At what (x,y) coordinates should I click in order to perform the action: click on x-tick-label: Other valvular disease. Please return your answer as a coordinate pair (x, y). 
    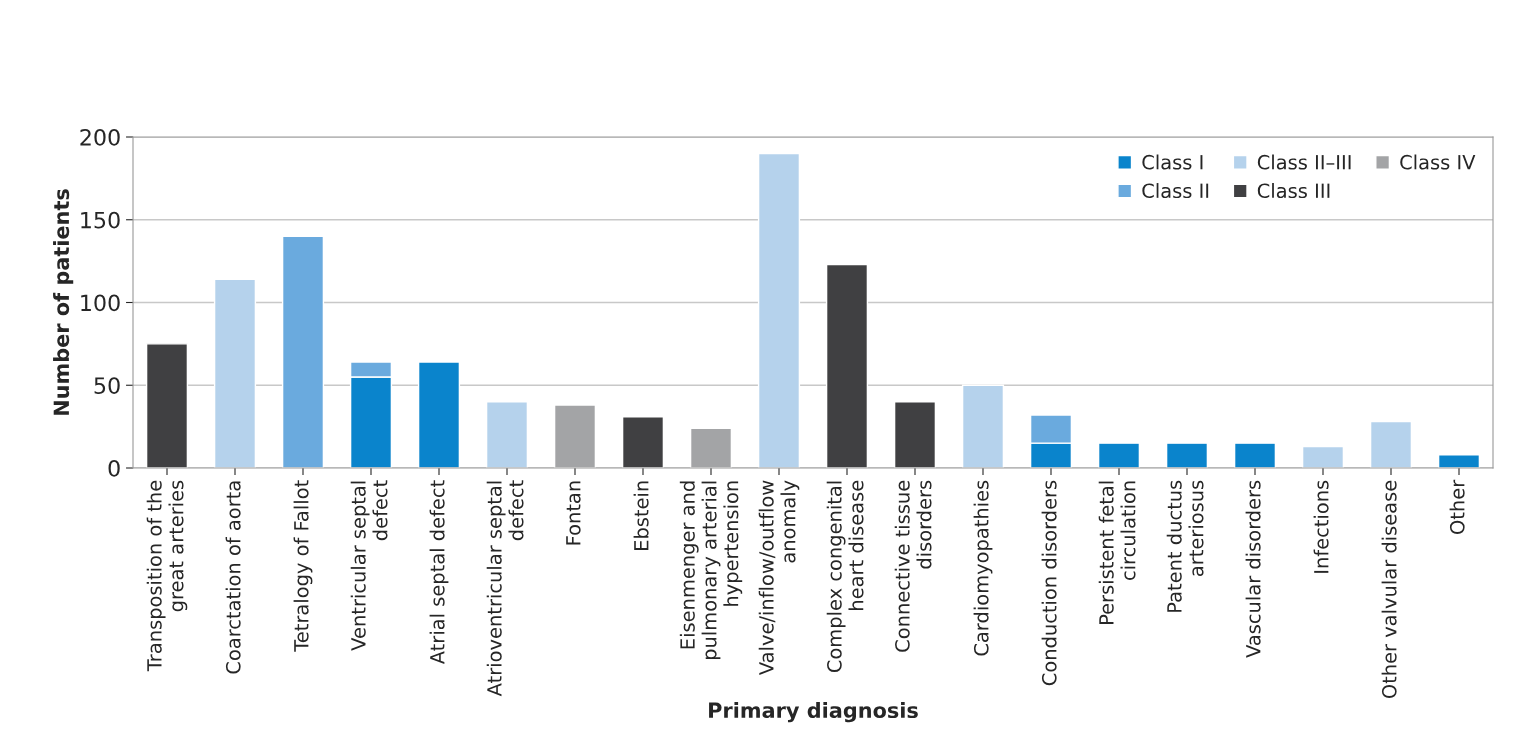
    Looking at the image, I should click on (1389, 589).